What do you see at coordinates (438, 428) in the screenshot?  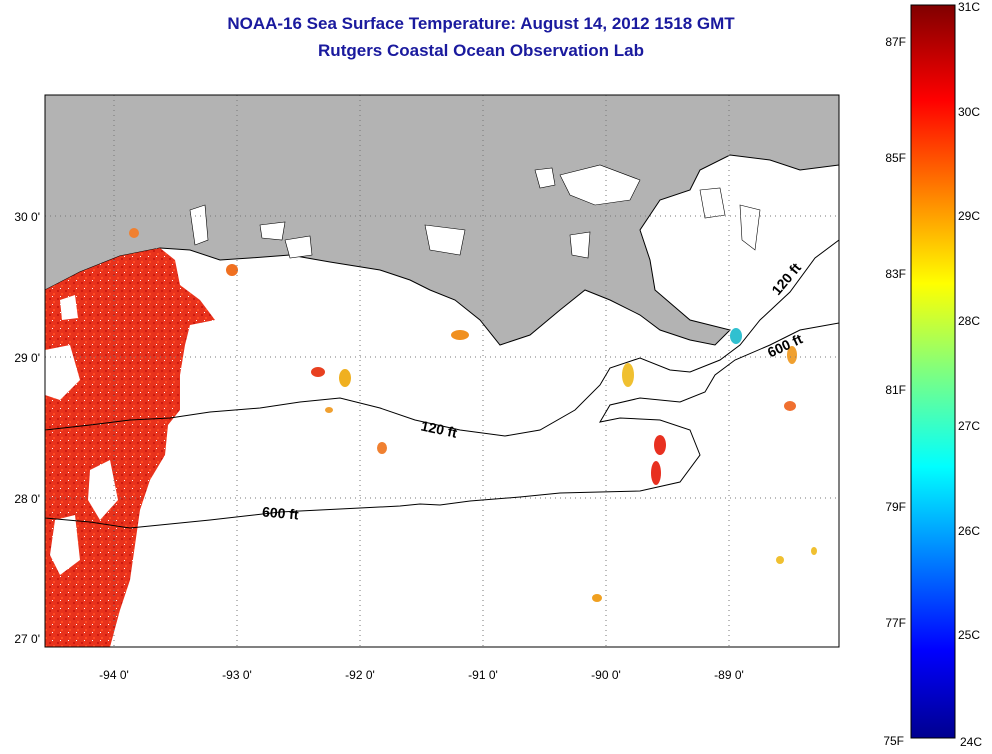 I see `contour-label-120ft-west: 120 ft` at bounding box center [438, 428].